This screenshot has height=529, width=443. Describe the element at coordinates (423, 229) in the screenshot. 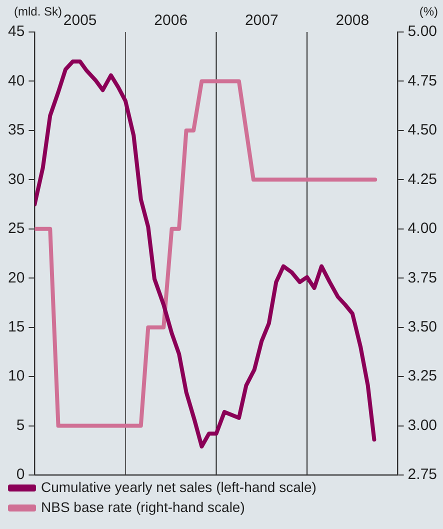

I see `y2-tick-label: 4.00` at that location.